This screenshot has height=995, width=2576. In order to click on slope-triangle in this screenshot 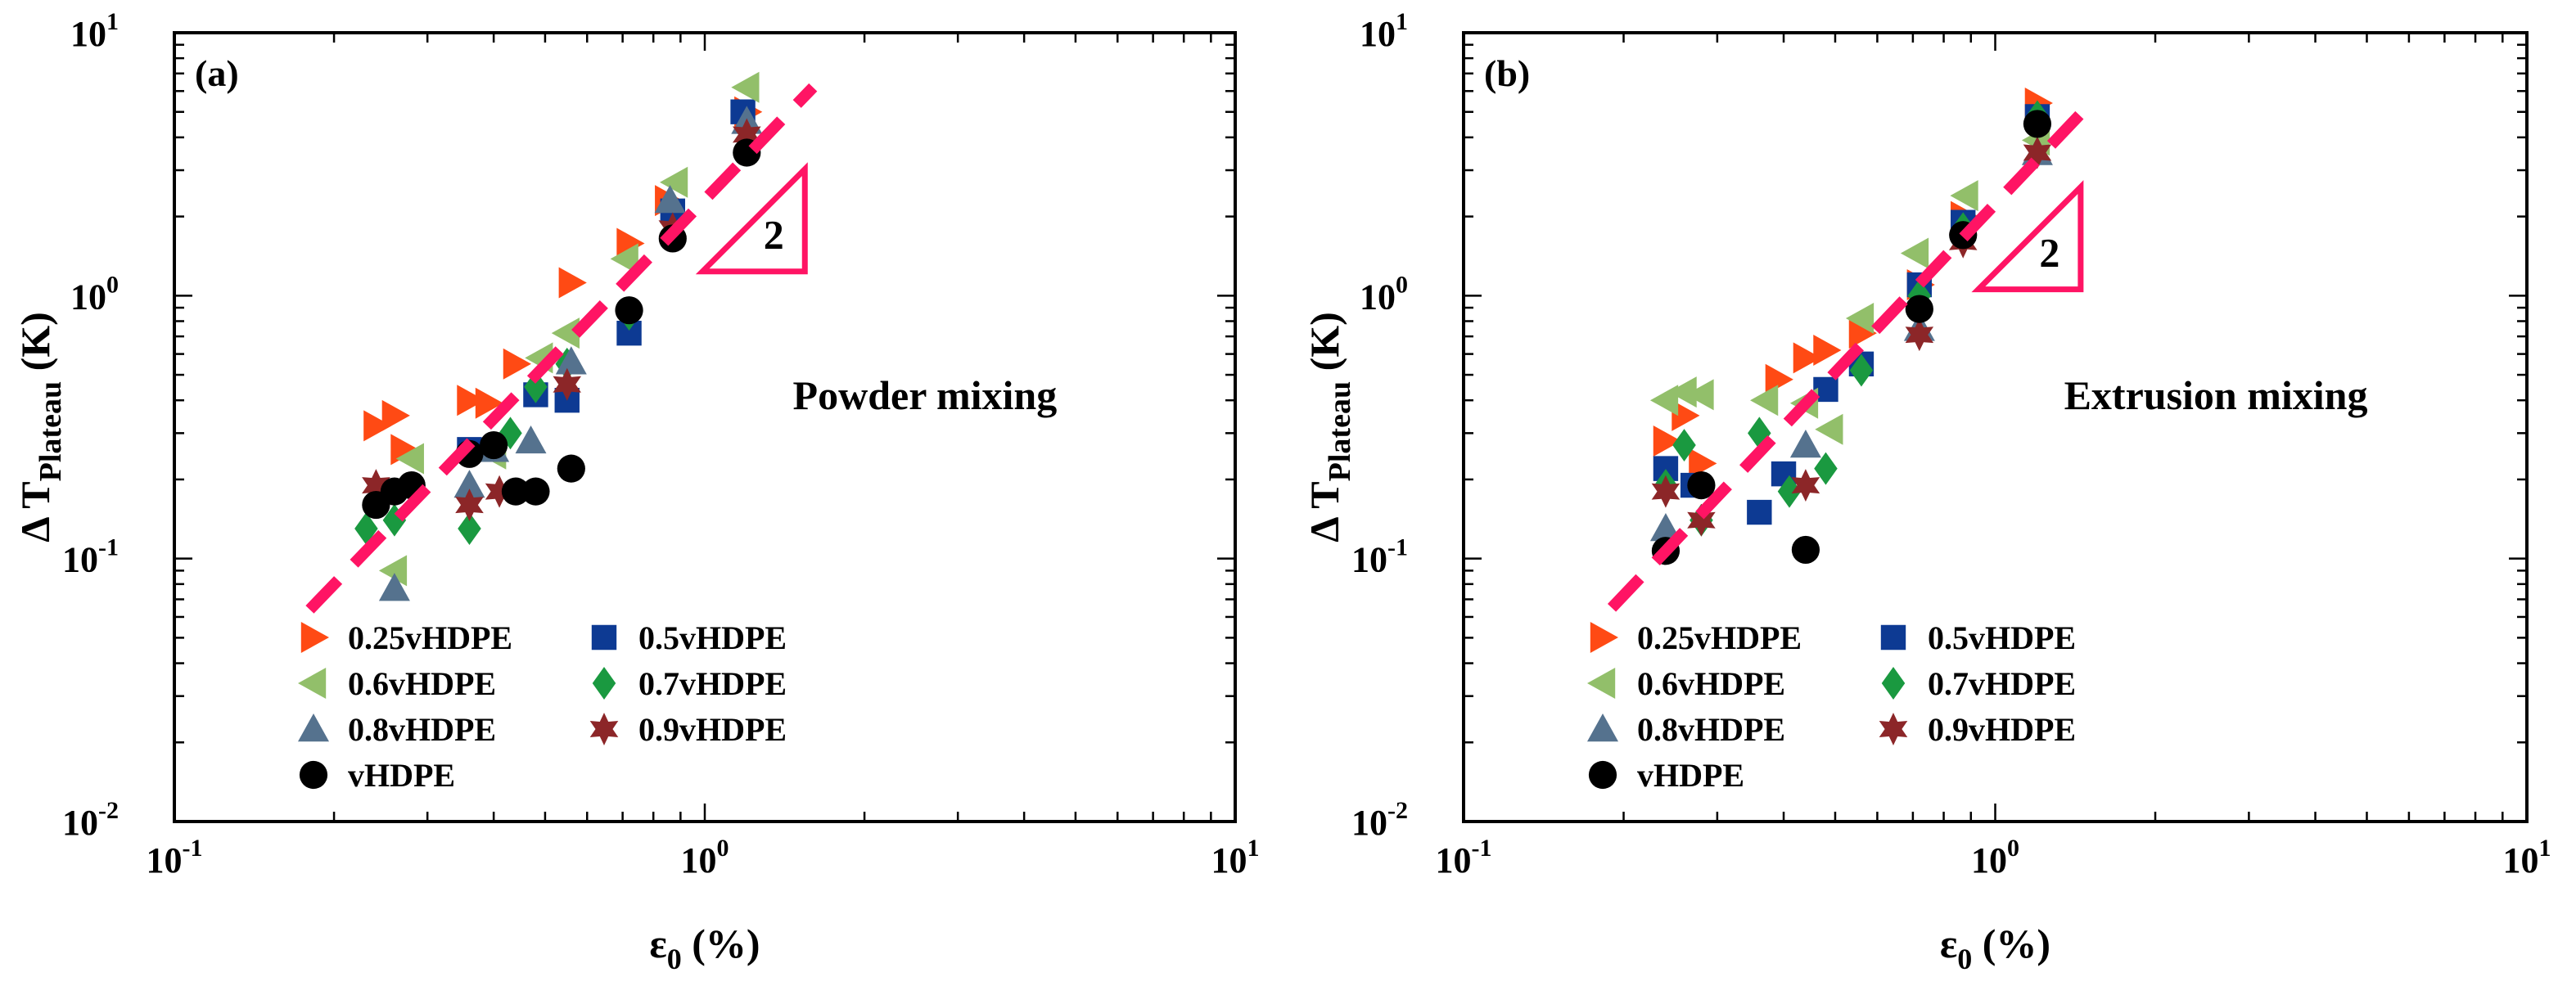, I will do `click(751, 219)`.